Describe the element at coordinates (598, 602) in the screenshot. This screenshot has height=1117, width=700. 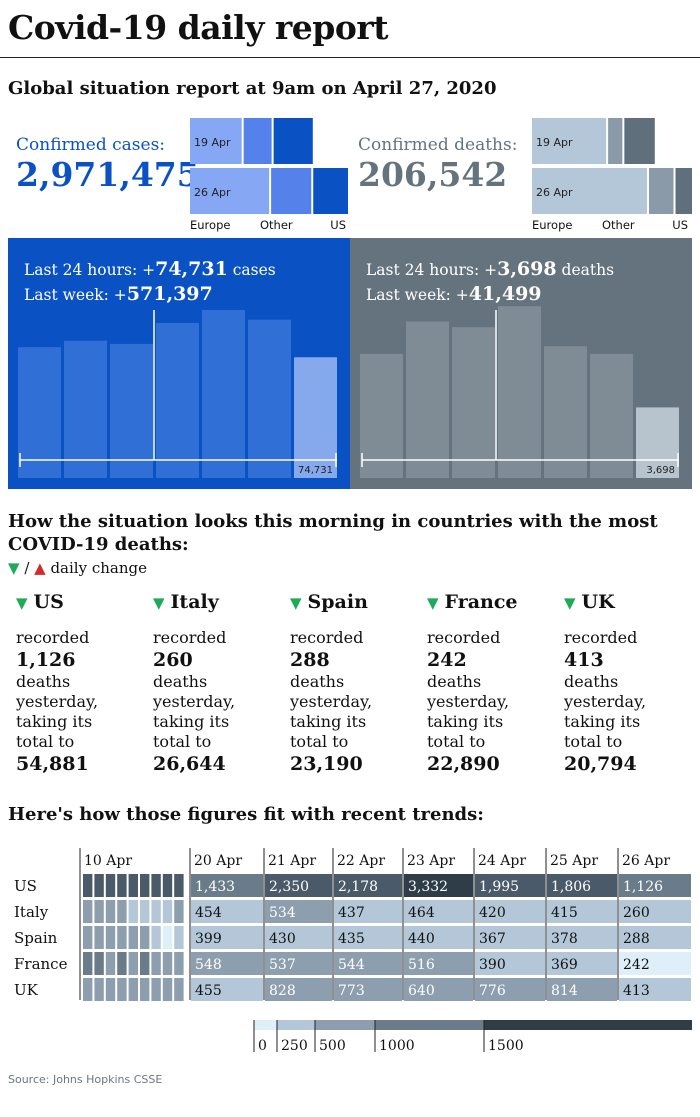
I see `country-name: UK` at that location.